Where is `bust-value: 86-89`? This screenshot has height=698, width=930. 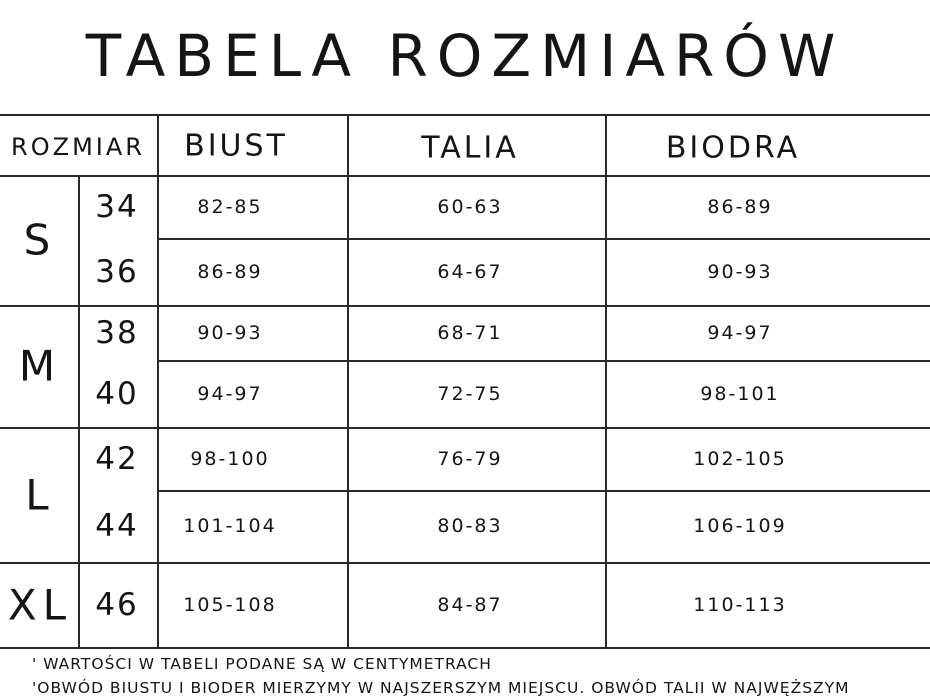 bust-value: 86-89 is located at coordinates (230, 271).